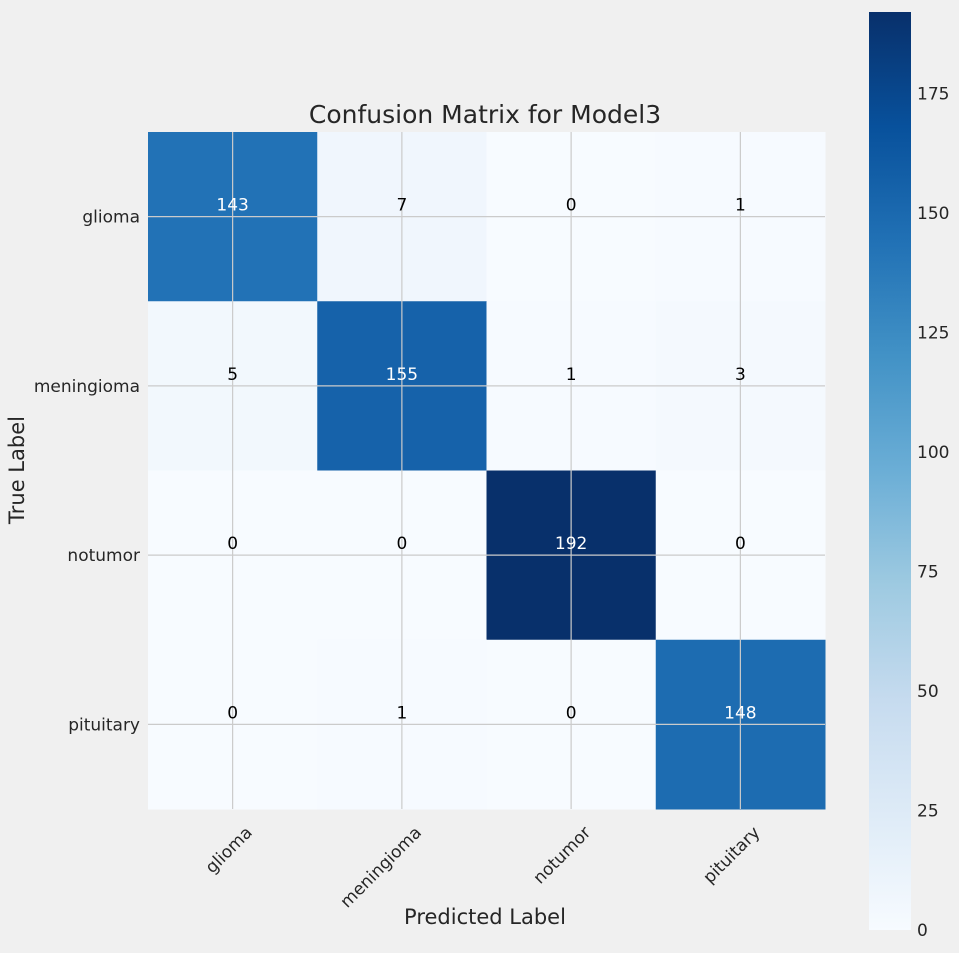  Describe the element at coordinates (928, 692) in the screenshot. I see `colorbar-tick-label: 50` at that location.